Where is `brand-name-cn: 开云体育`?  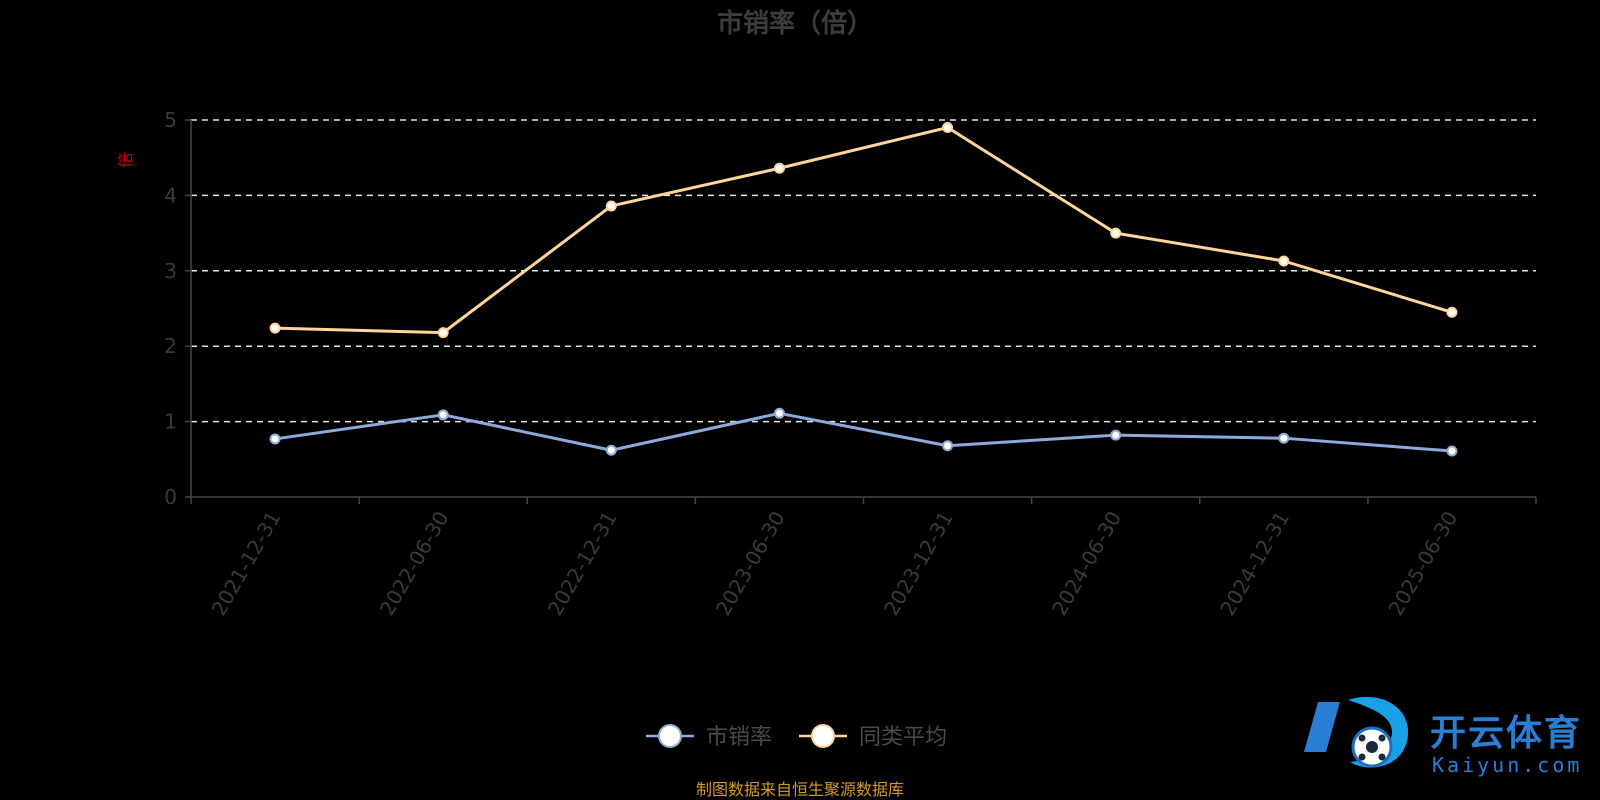
brand-name-cn: 开云体育 is located at coordinates (1506, 733).